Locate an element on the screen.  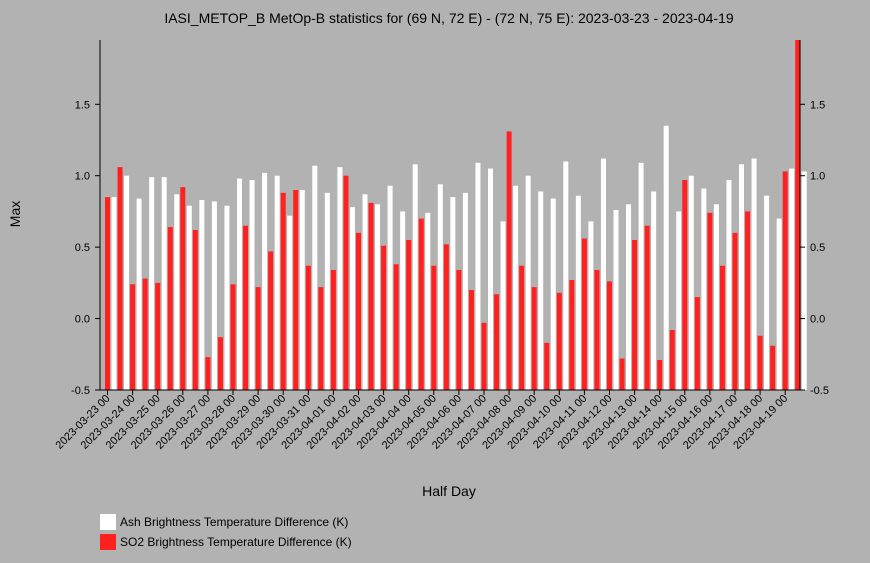
y-tick-label-left-0: -0.5 is located at coordinates (80, 391).